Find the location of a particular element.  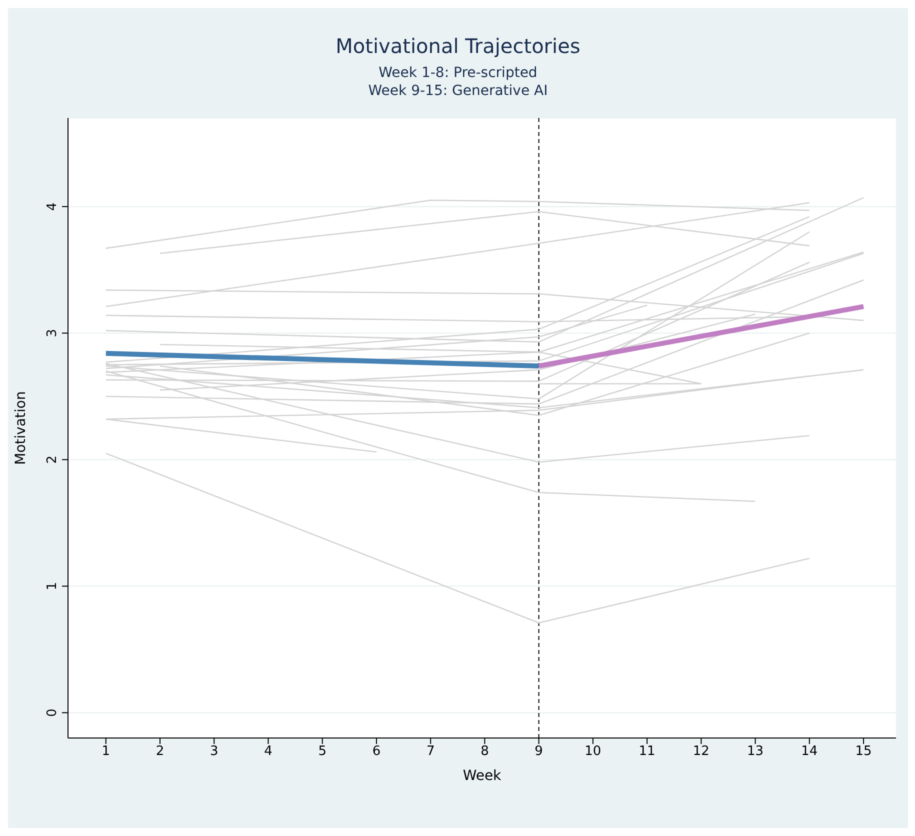

x-tick-label: 6 is located at coordinates (376, 752).